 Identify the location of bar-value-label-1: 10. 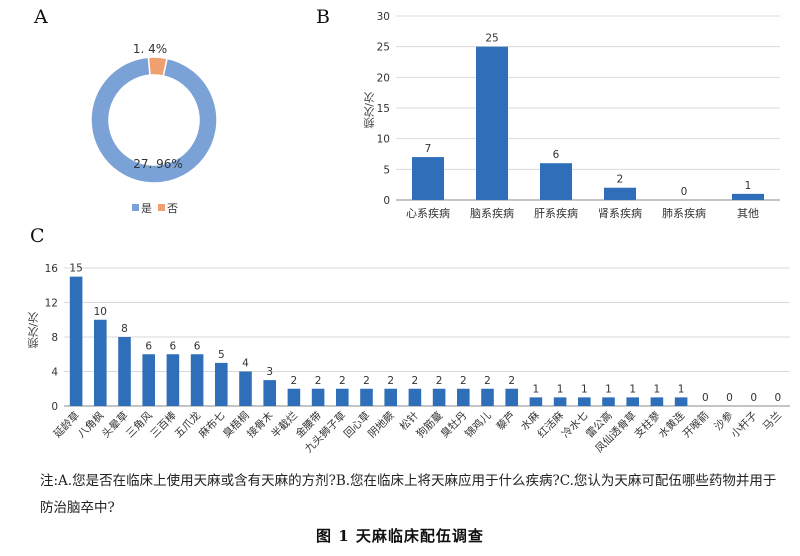
(100, 312).